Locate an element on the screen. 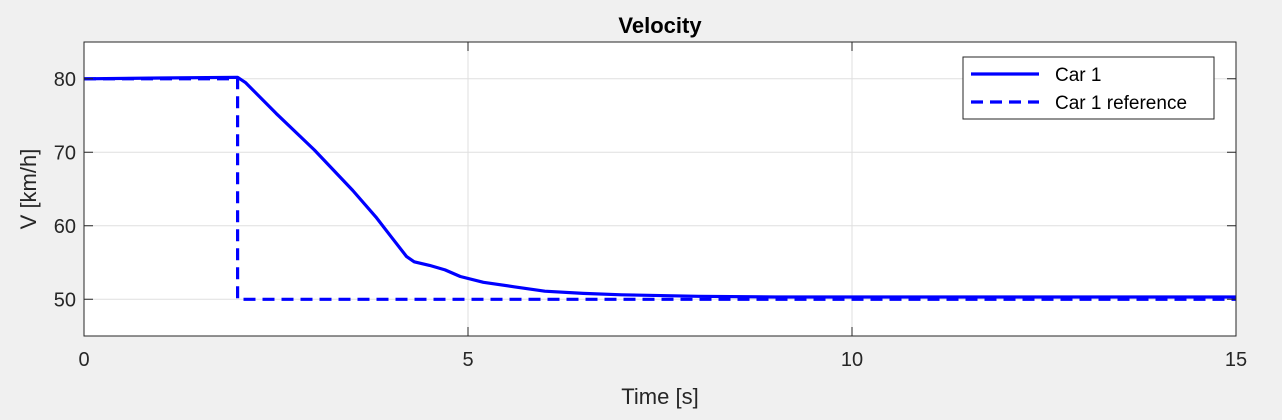 The height and width of the screenshot is (420, 1282). x-tick-label: 5 is located at coordinates (467, 360).